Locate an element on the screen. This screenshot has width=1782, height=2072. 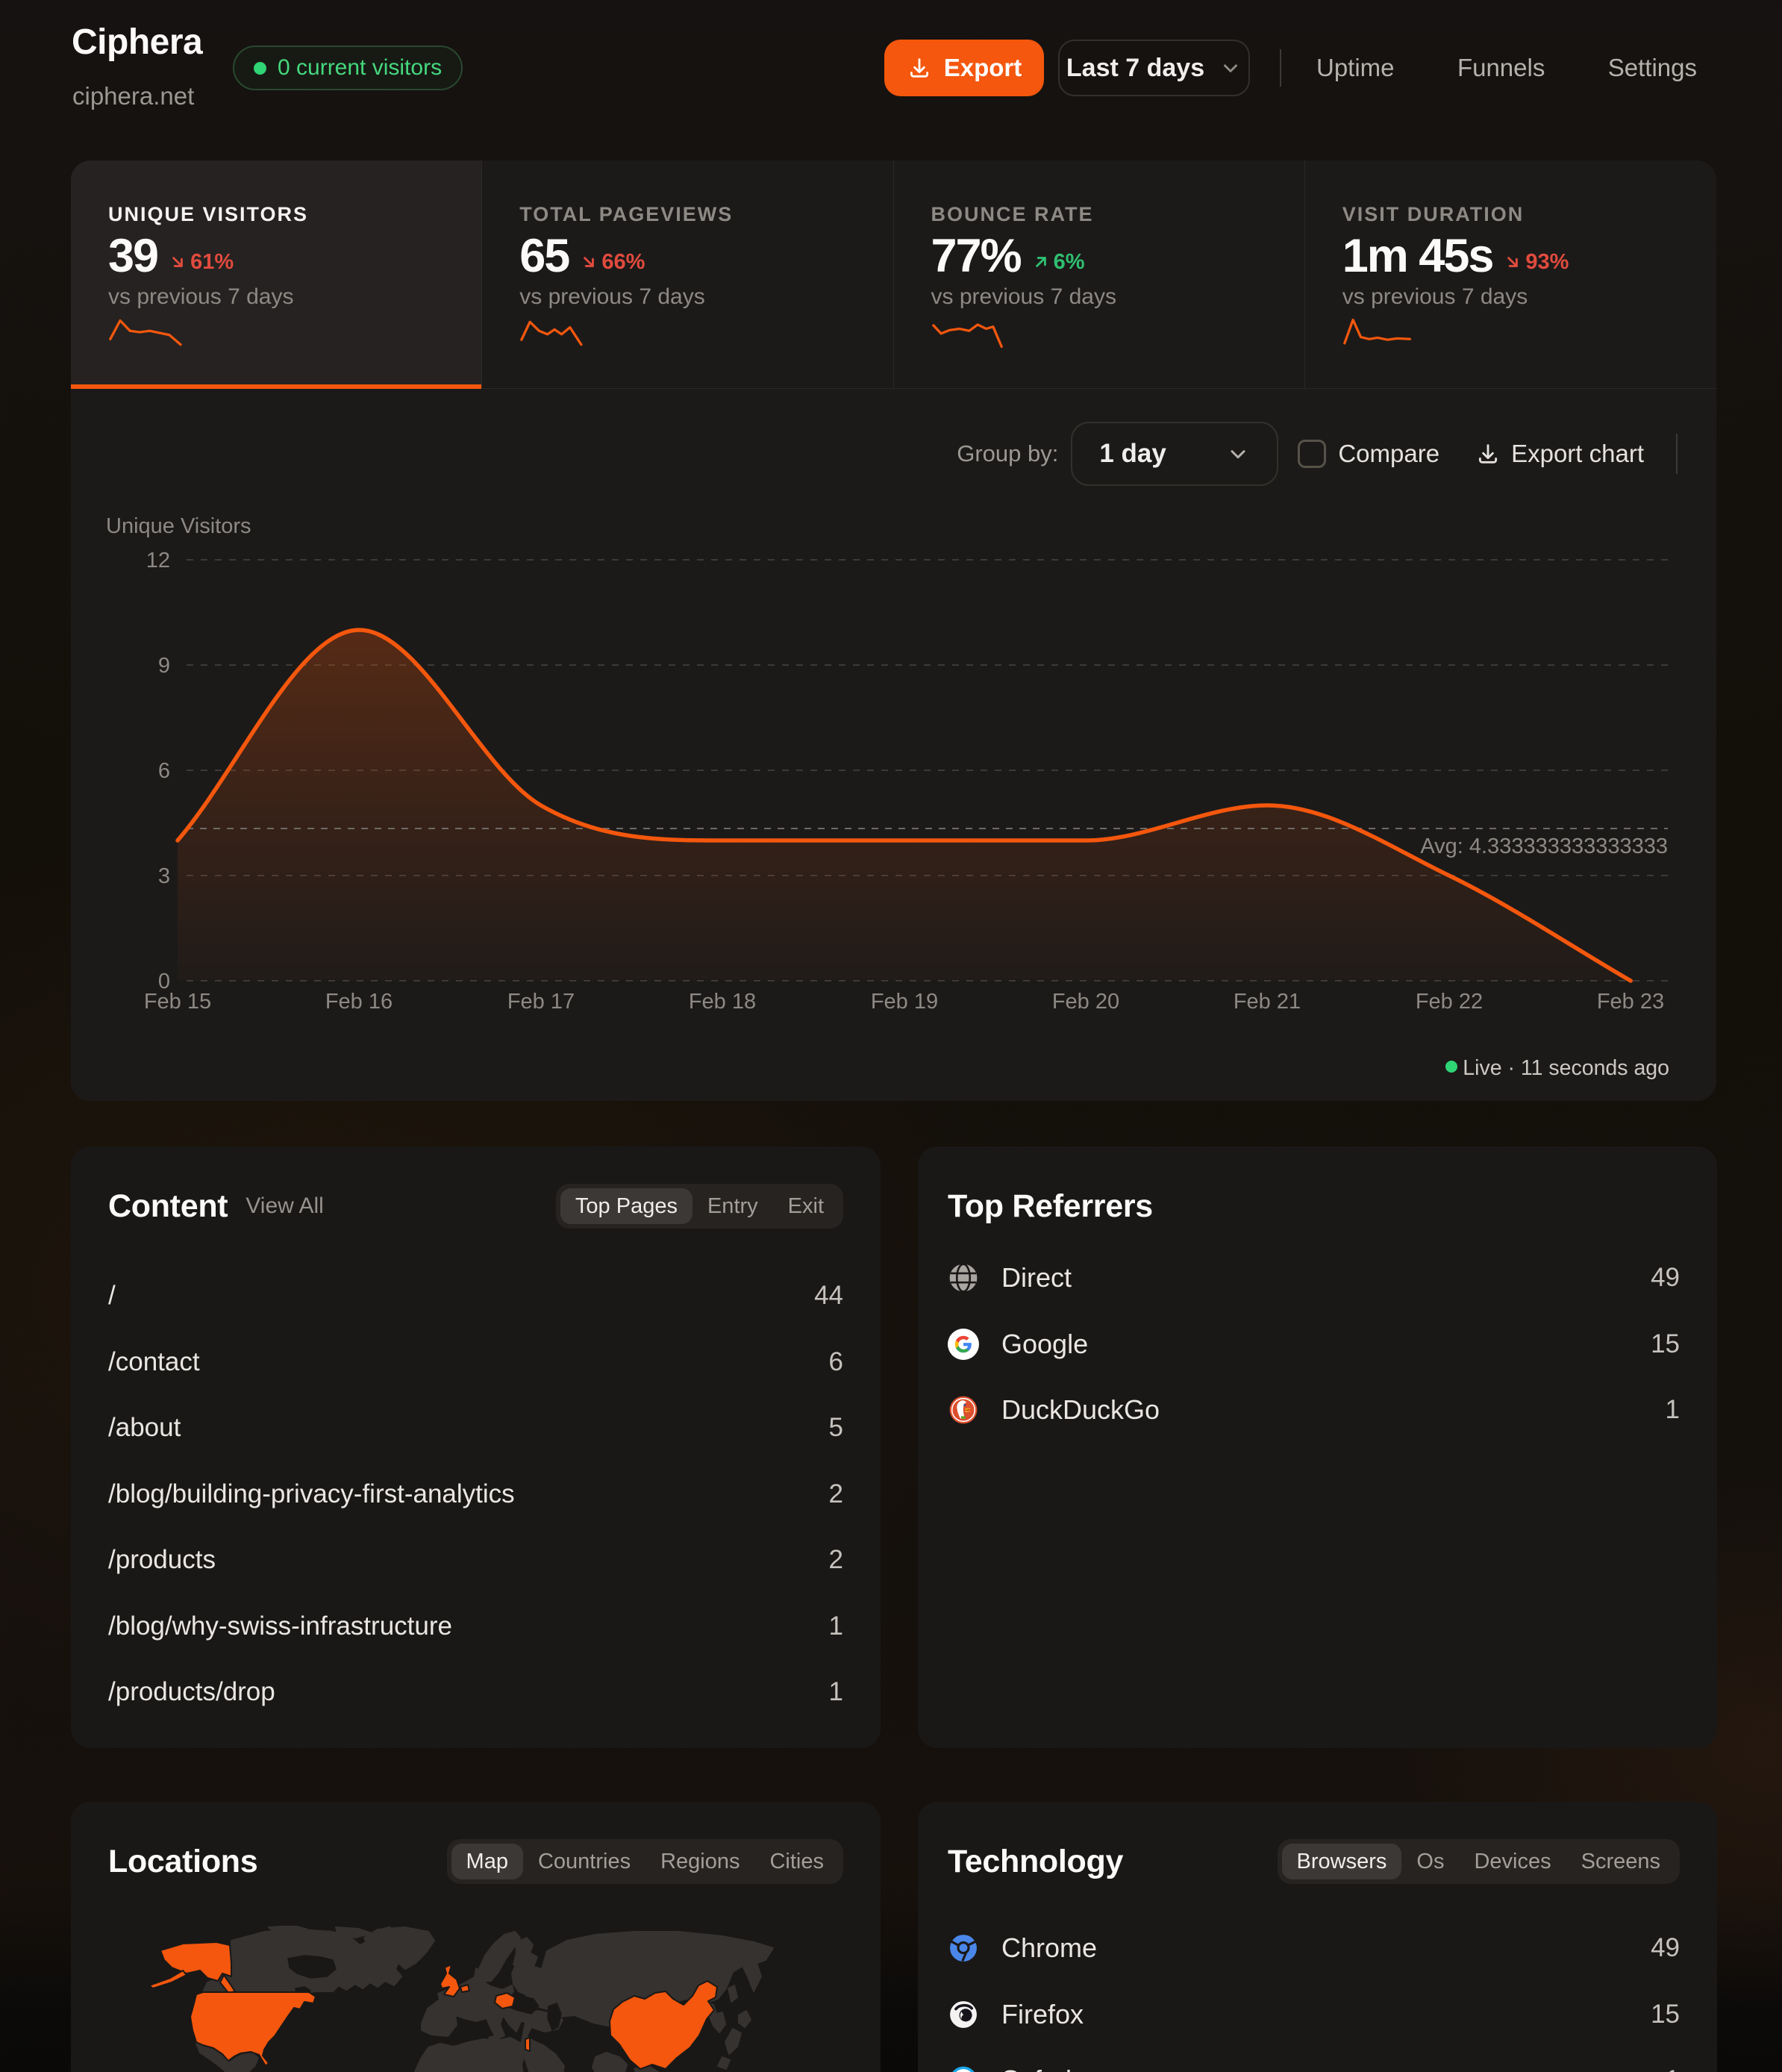
svg-text: 9 is located at coordinates (164, 666).